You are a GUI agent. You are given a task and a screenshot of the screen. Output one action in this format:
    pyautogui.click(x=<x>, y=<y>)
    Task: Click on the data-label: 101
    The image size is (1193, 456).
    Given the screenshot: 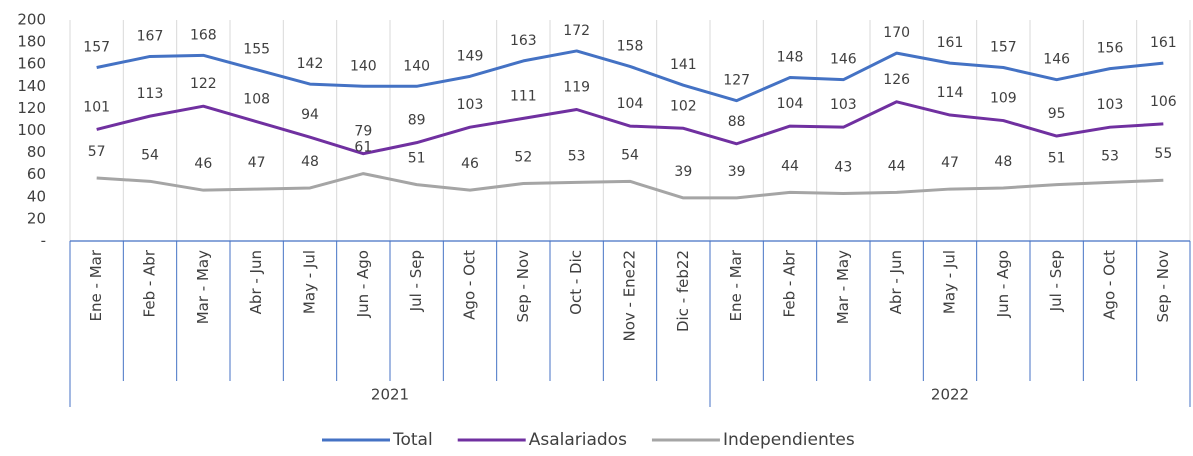 What is the action you would take?
    pyautogui.click(x=96, y=107)
    